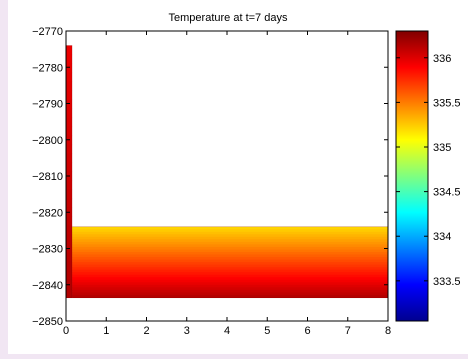 Image resolution: width=468 pixels, height=359 pixels. I want to click on colorbar-gradient, so click(412, 176).